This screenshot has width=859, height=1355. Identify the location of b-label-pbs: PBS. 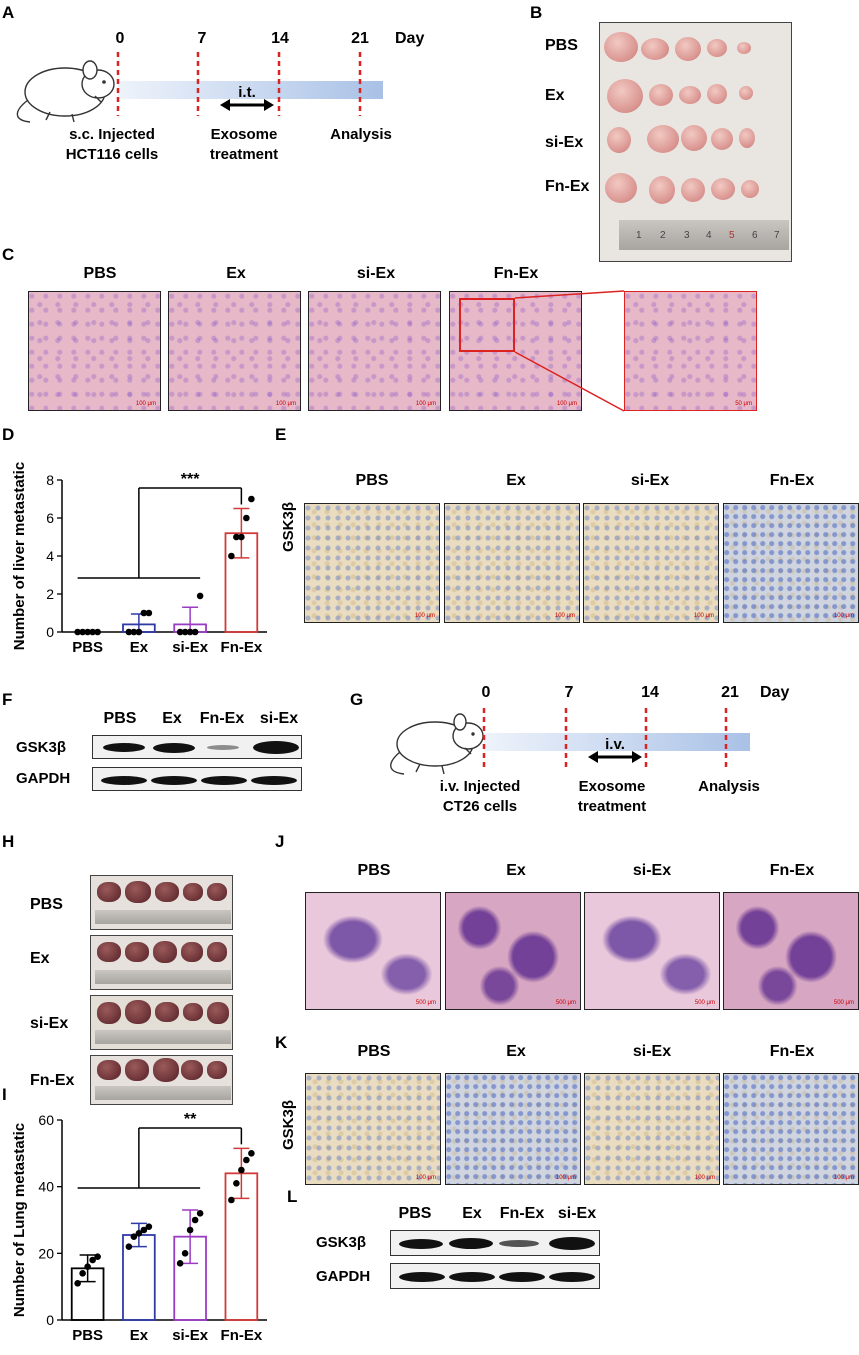
(561, 45).